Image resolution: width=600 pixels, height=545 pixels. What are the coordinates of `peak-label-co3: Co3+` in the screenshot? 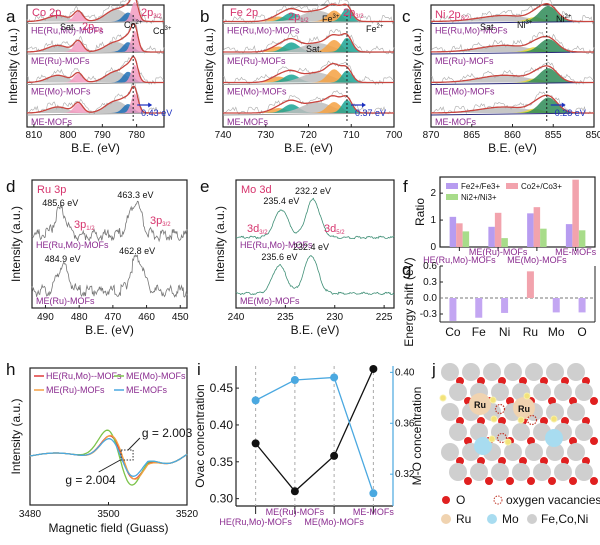 It's located at (162, 31).